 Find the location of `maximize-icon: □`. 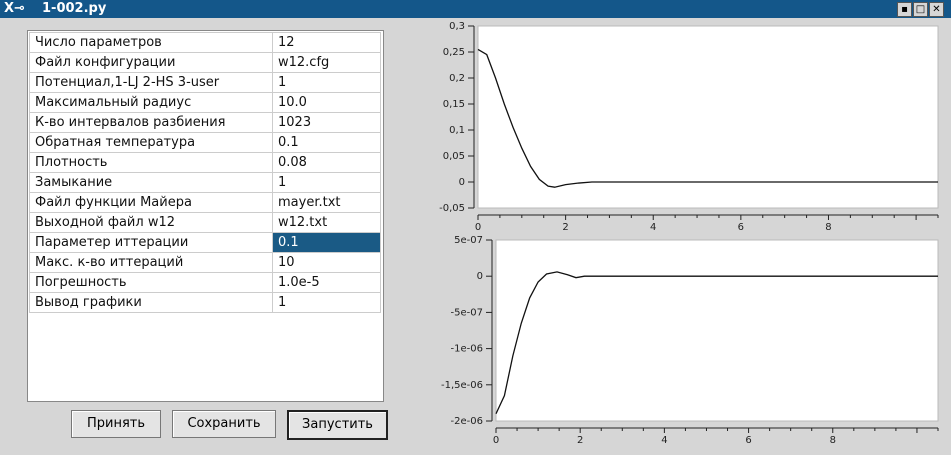

maximize-icon: □ is located at coordinates (920, 9).